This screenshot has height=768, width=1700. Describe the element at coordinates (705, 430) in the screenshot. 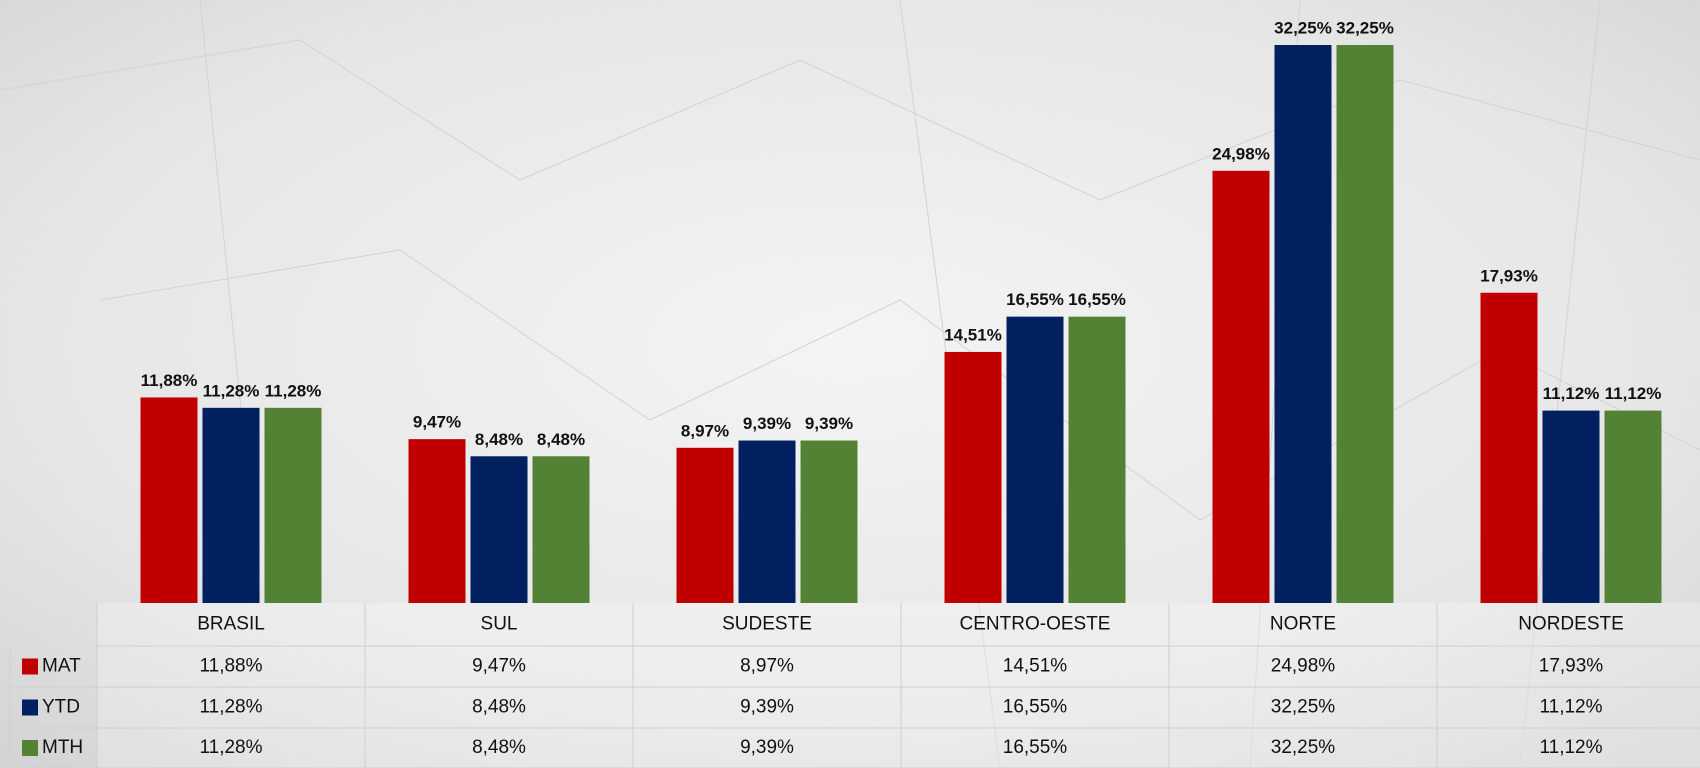

I see `data-label: 8,97%` at that location.